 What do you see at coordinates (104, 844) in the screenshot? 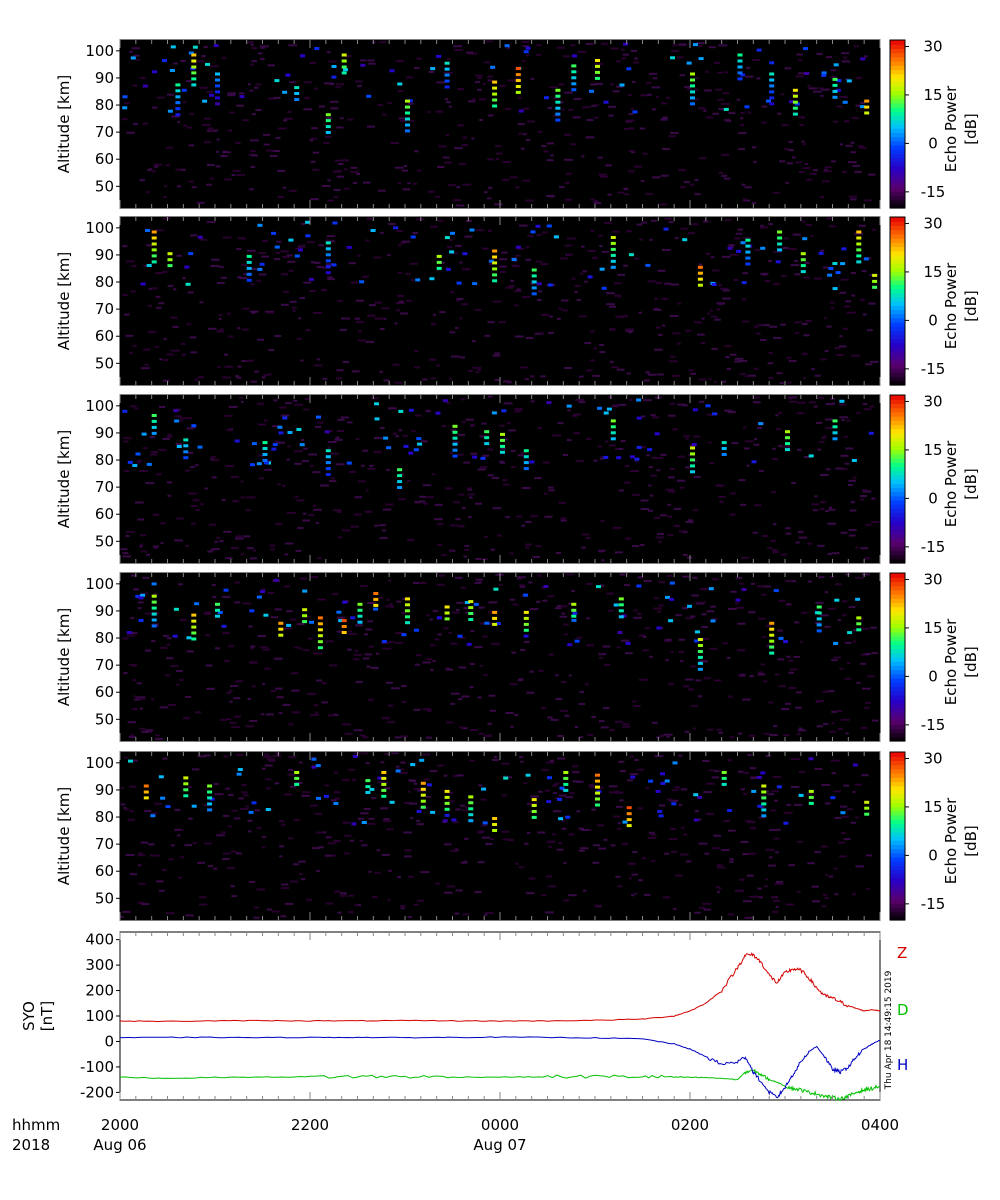
I see `y-tick-label: 70` at bounding box center [104, 844].